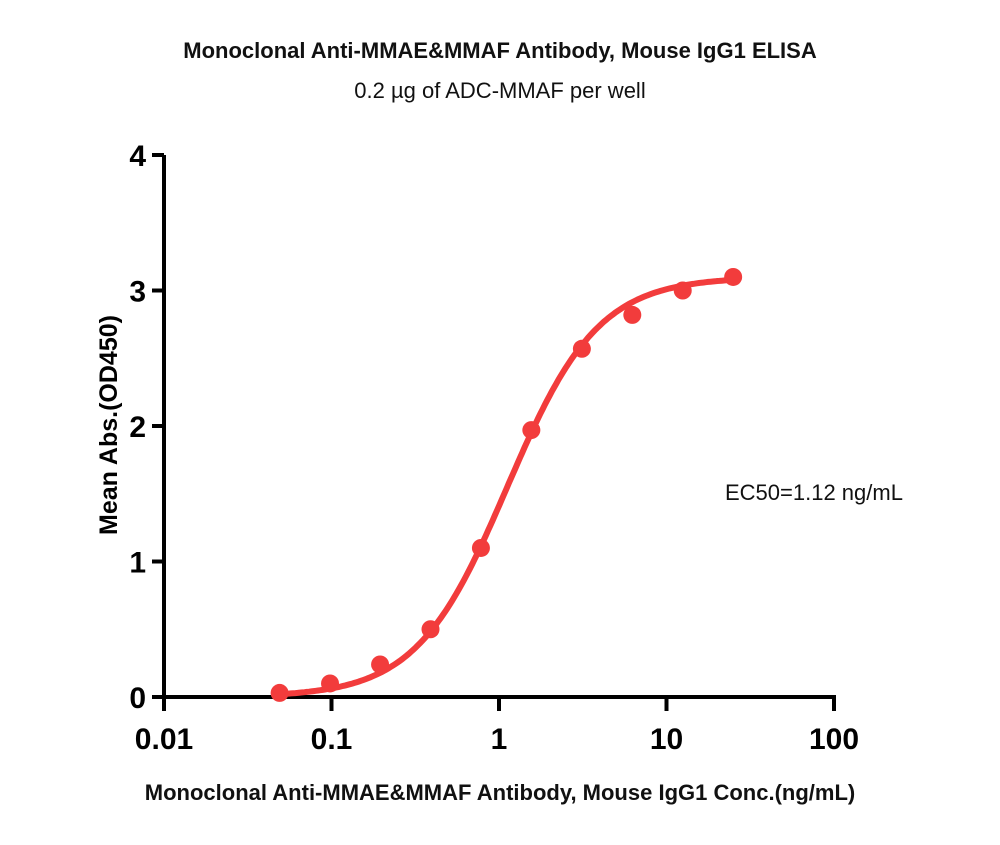 The image size is (1000, 845). What do you see at coordinates (137, 156) in the screenshot?
I see `y-tick-label: 4` at bounding box center [137, 156].